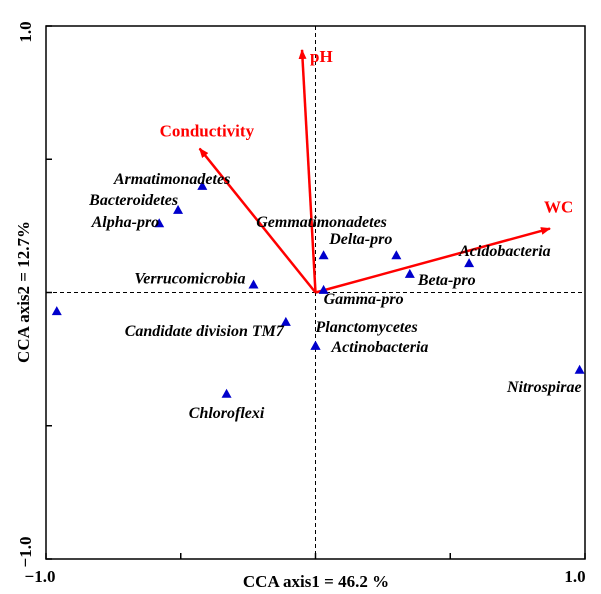 The width and height of the screenshot is (601, 594). Describe the element at coordinates (321, 56) in the screenshot. I see `vector-label-ph: pH` at that location.